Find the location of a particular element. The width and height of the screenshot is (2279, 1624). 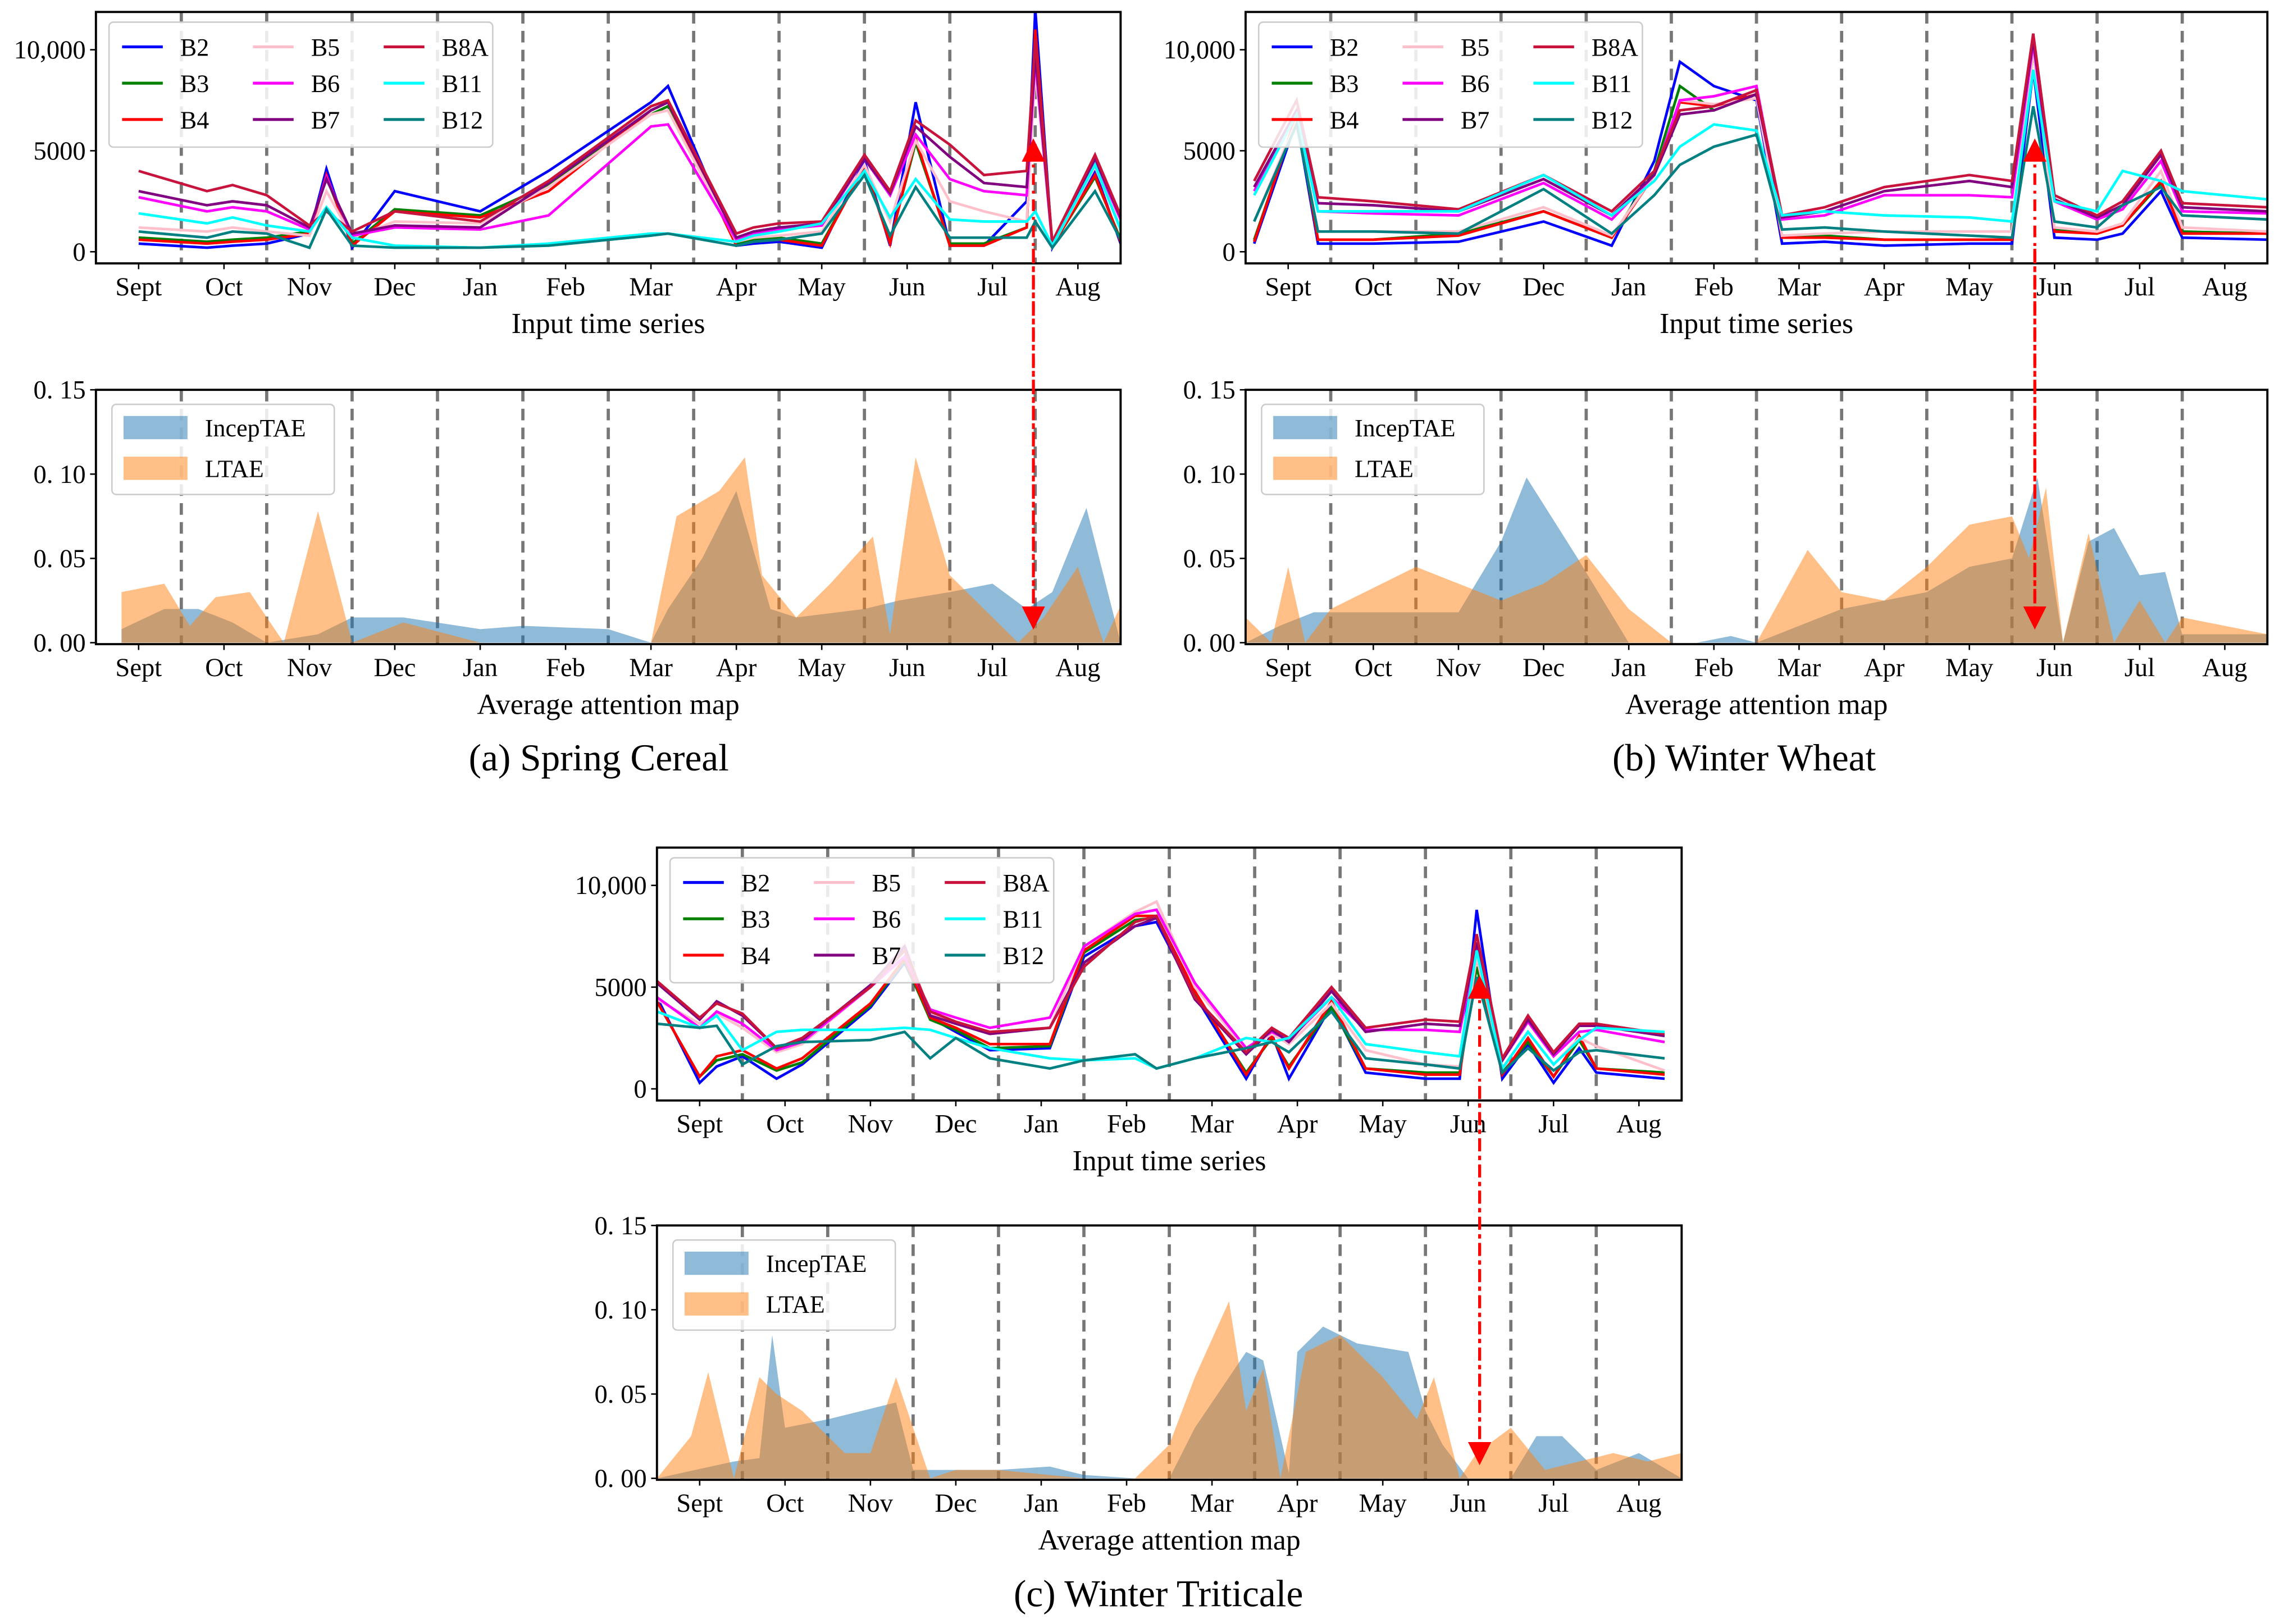

y-tick-label: 5000 is located at coordinates (60, 151).